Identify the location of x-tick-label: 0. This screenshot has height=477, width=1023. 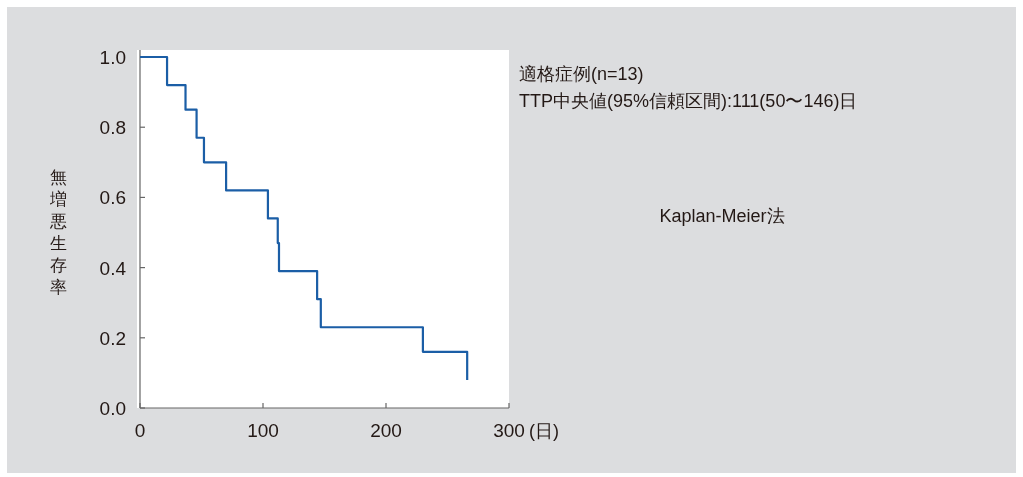
(140, 430).